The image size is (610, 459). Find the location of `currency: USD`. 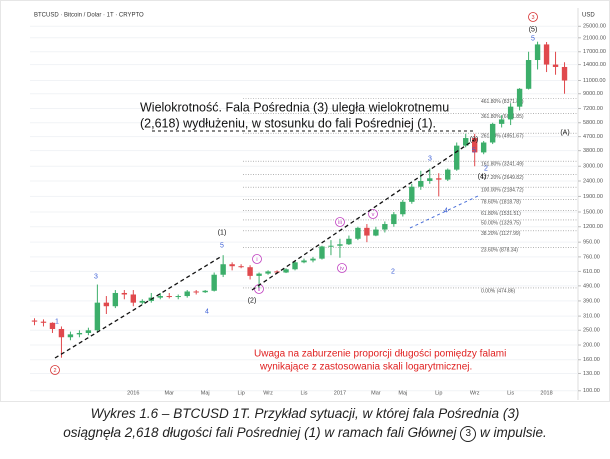

currency: USD is located at coordinates (588, 16).